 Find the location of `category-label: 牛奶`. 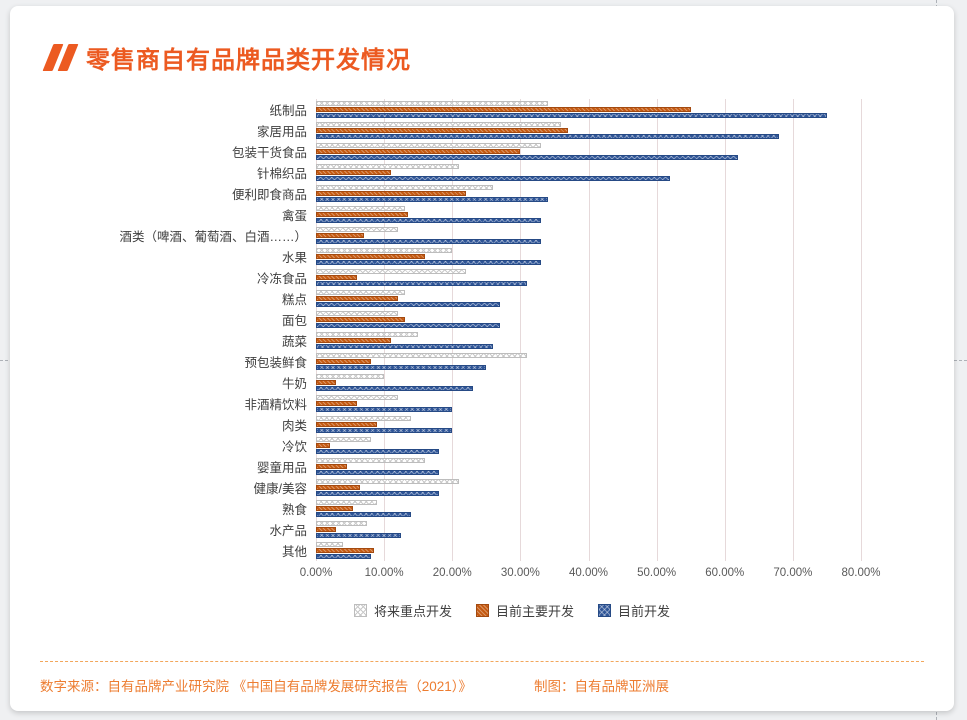

category-label: 牛奶 is located at coordinates (294, 384).